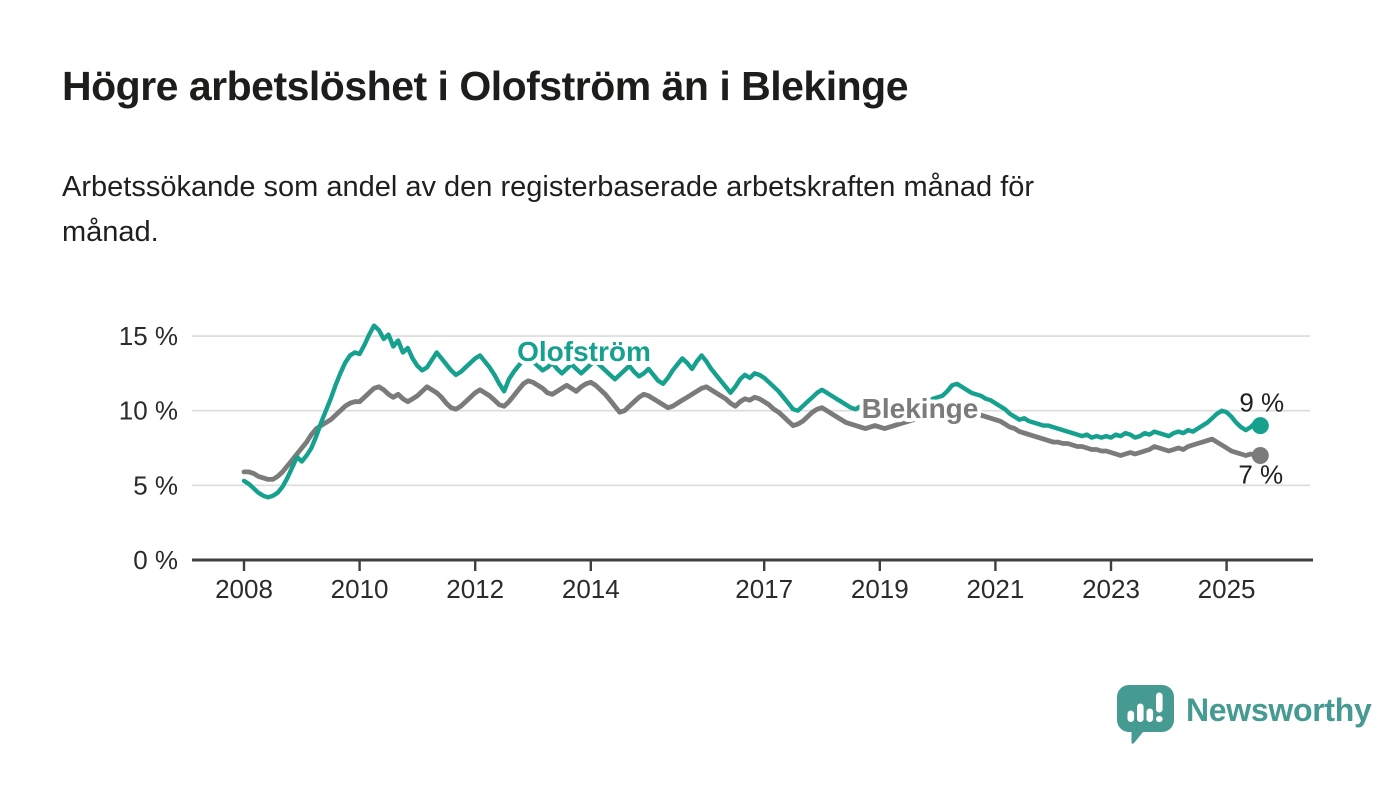 The height and width of the screenshot is (794, 1400). Describe the element at coordinates (1260, 474) in the screenshot. I see `end-value-label-blekinge: 7 %` at that location.